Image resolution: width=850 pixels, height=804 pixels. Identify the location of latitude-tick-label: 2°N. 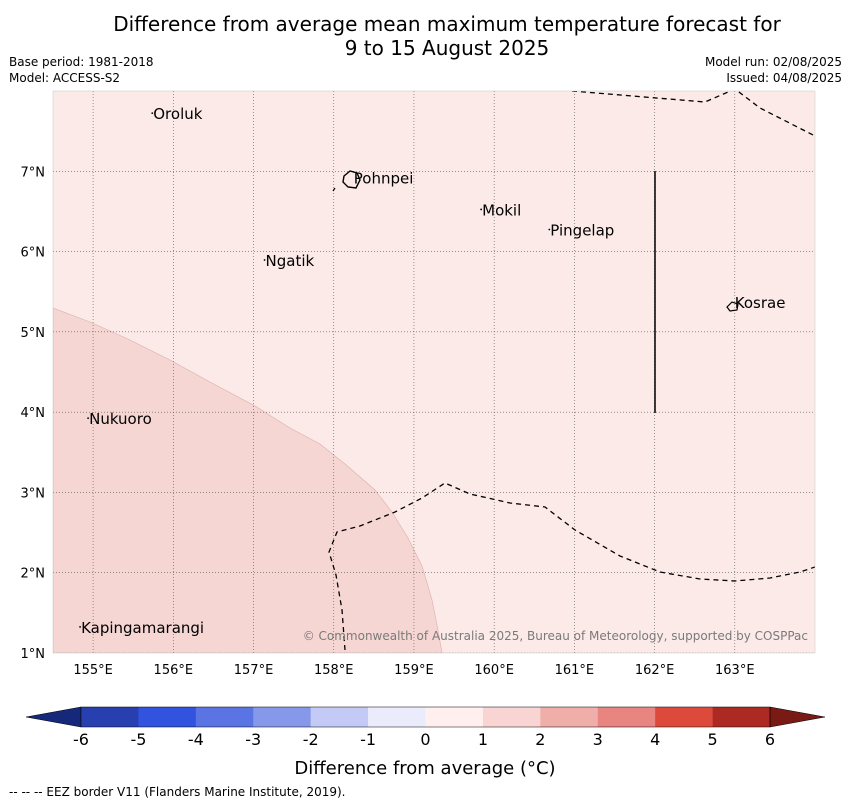
(33, 574).